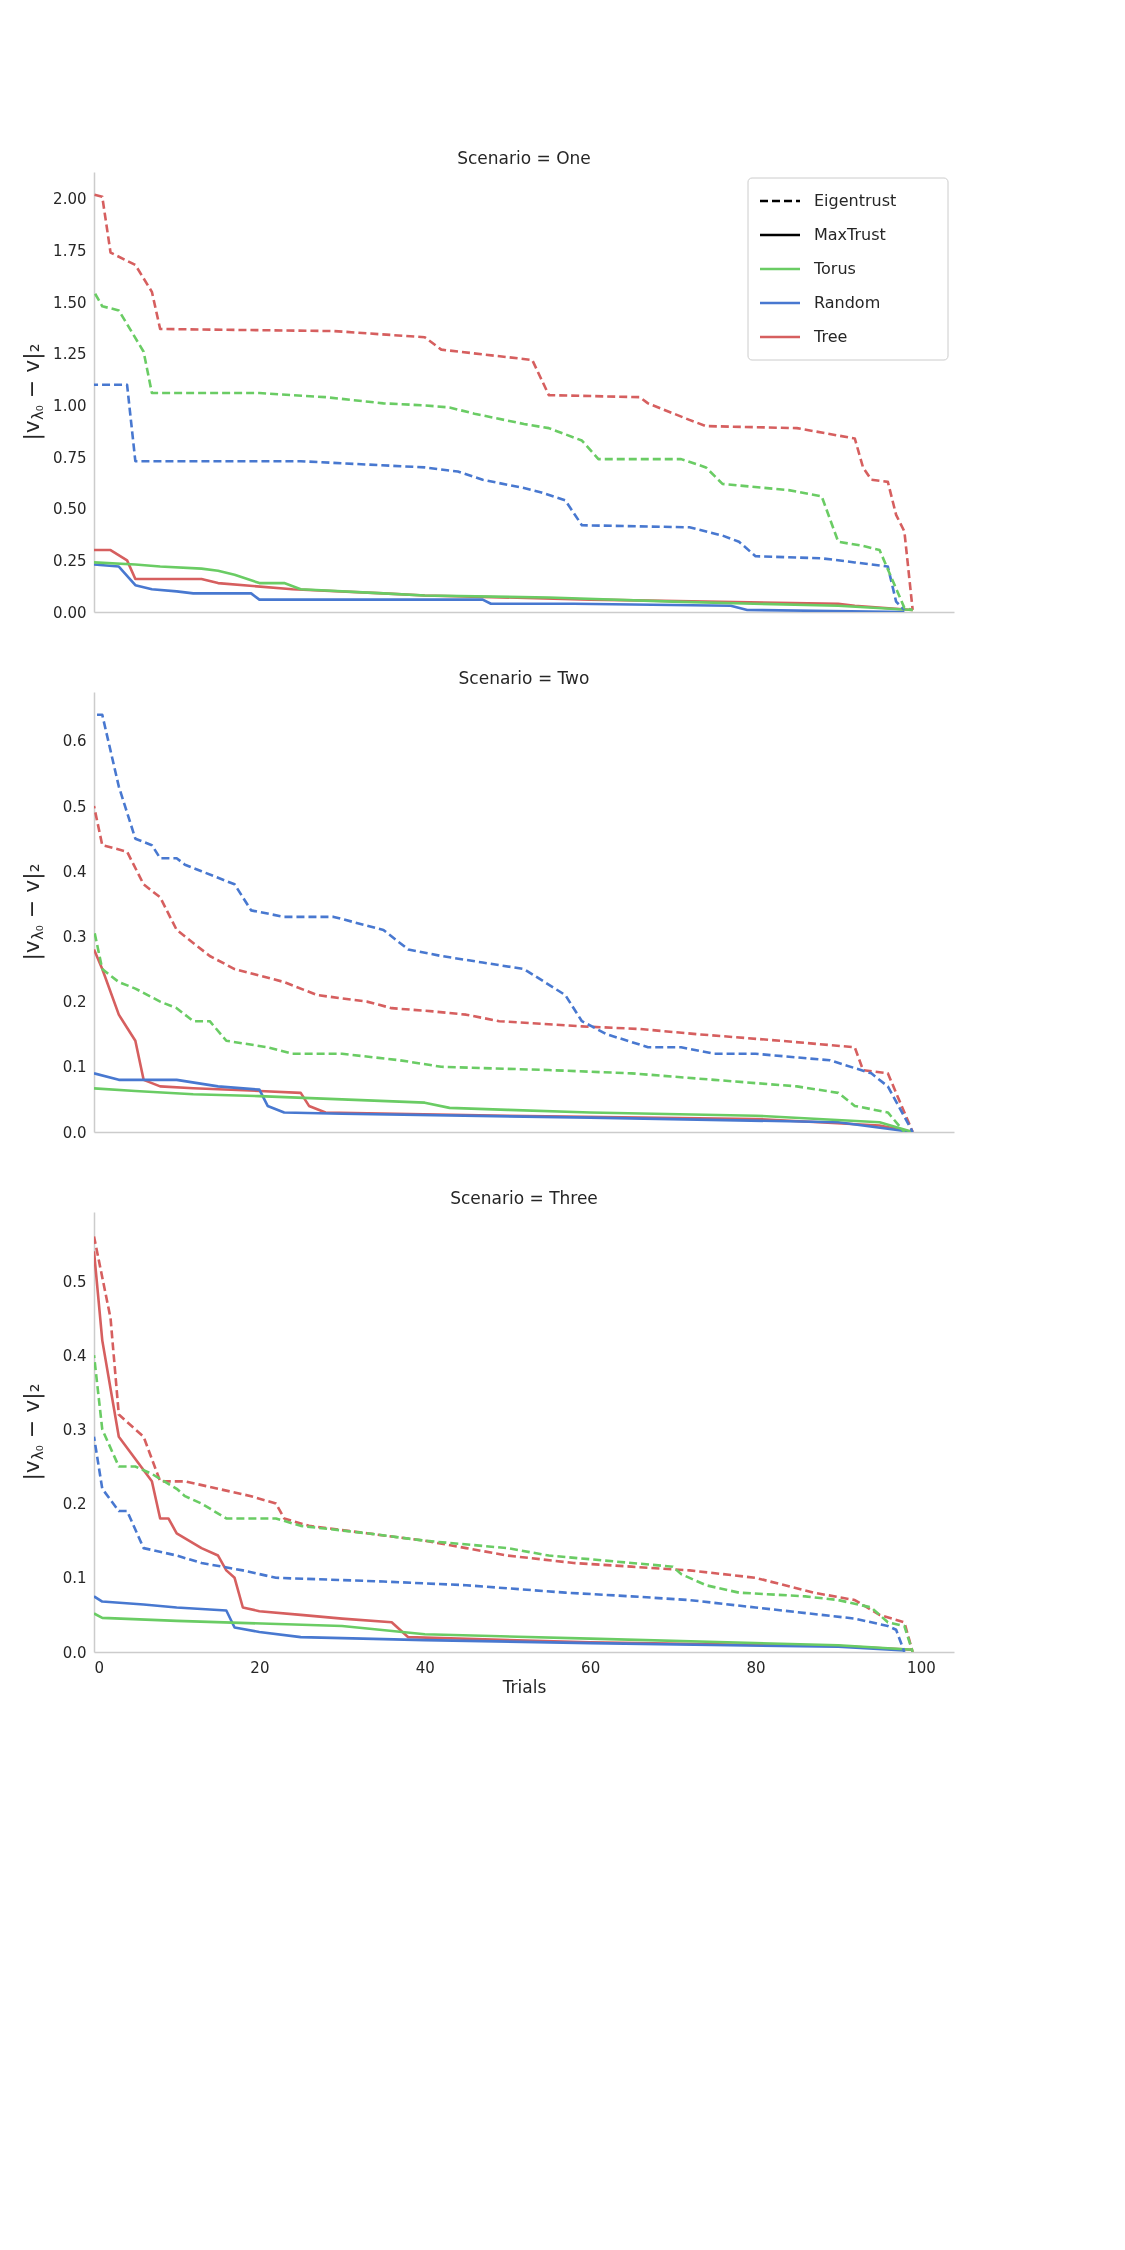  I want to click on x-tick-label: 60, so click(591, 1667).